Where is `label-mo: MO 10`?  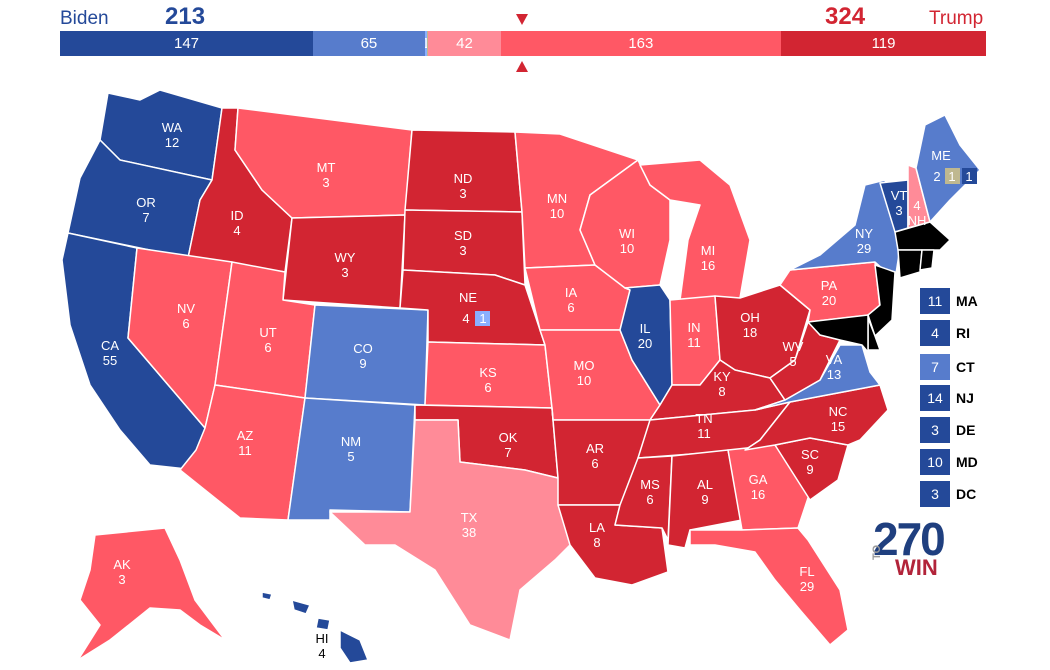
label-mo: MO 10 is located at coordinates (584, 373).